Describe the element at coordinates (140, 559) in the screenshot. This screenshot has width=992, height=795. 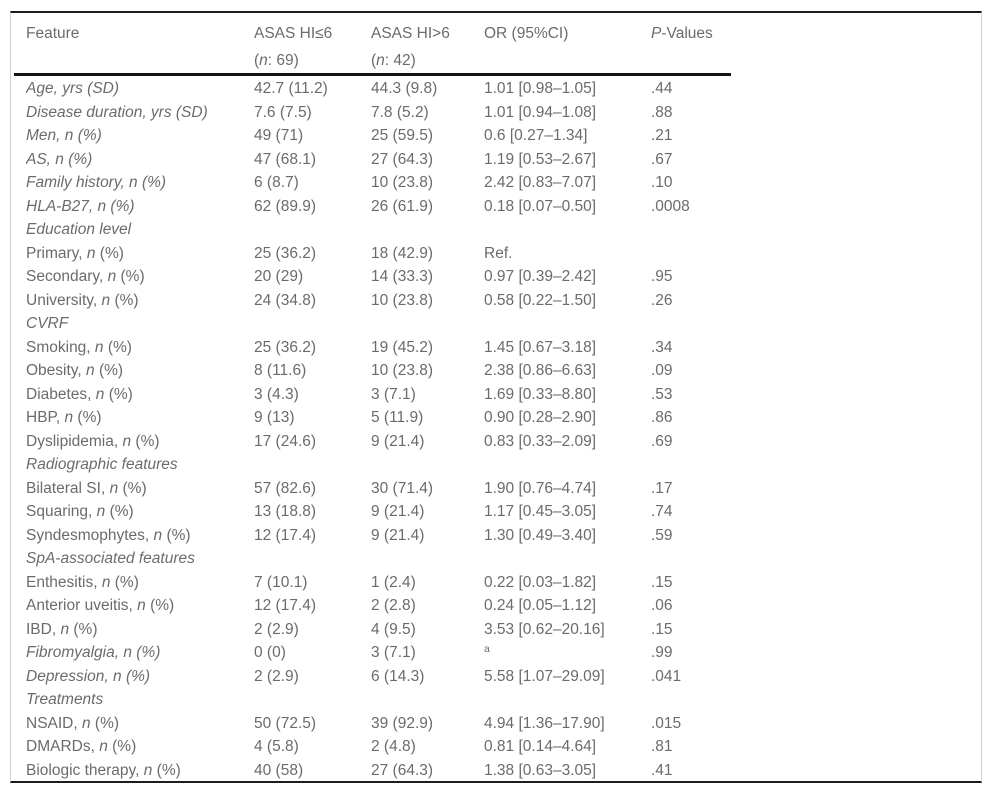
I see `feature-cell: SpA-associated features` at that location.